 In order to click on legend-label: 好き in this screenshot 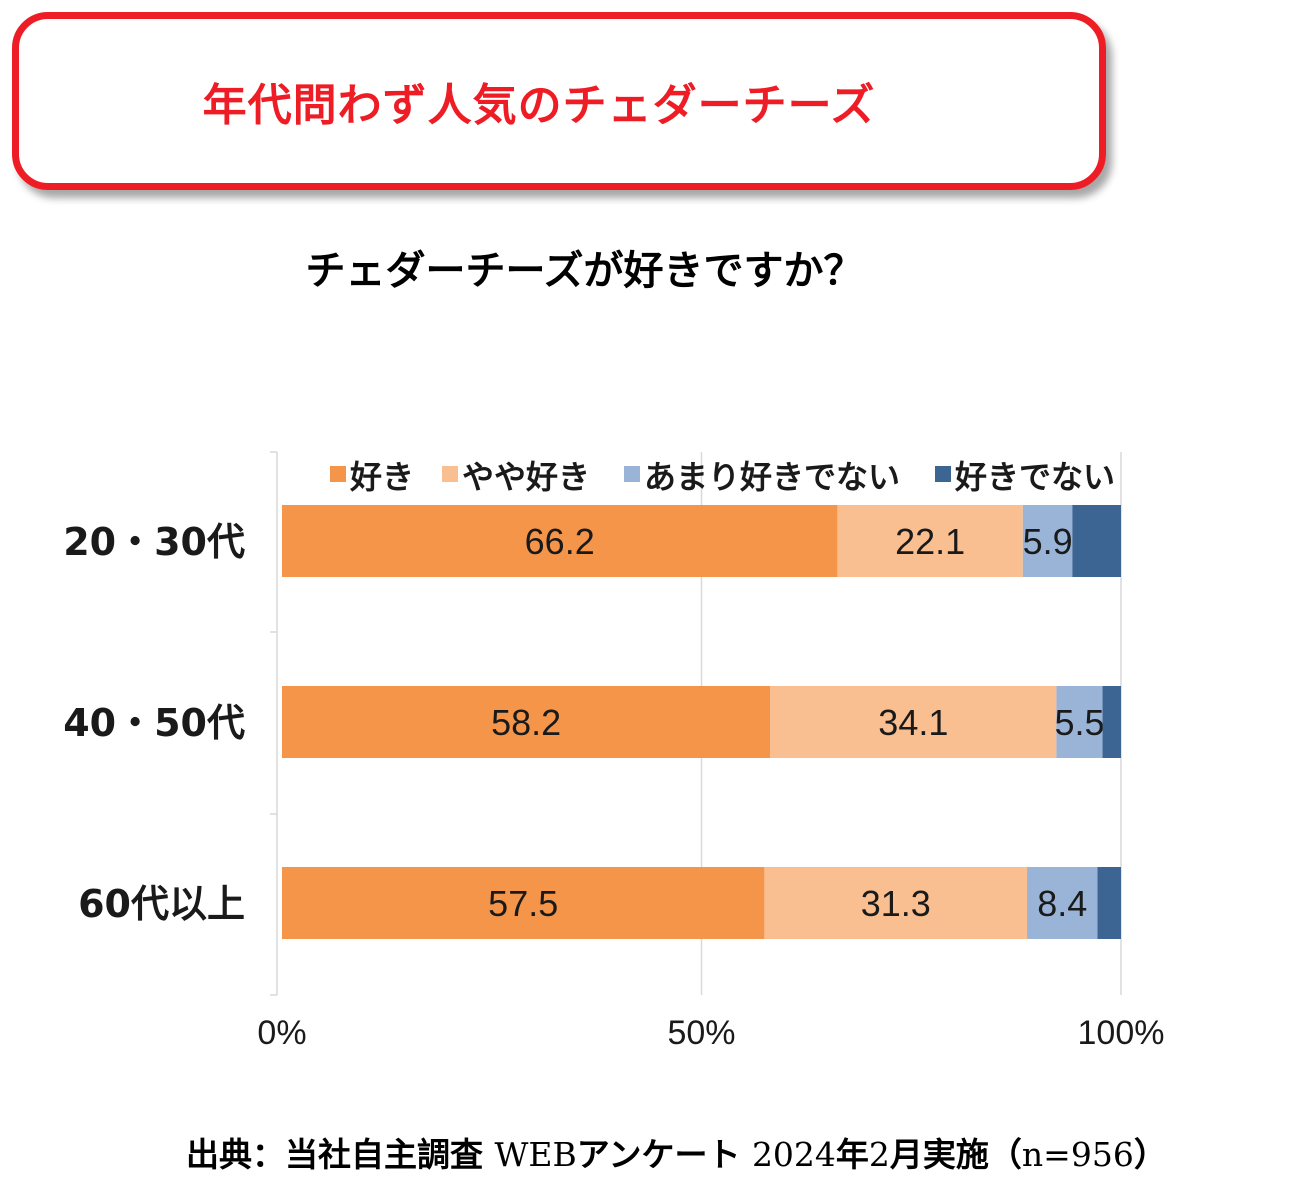, I will do `click(381, 477)`.